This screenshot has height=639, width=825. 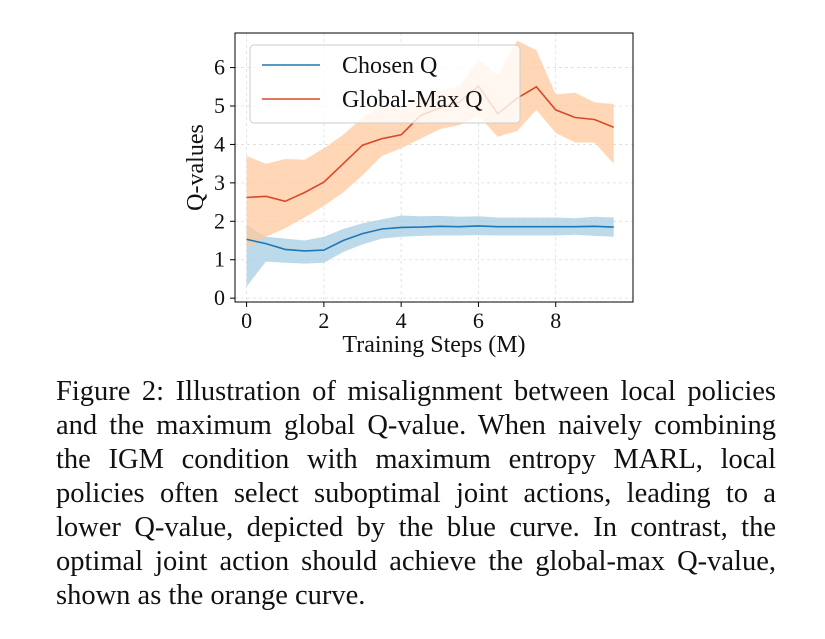 What do you see at coordinates (219, 67) in the screenshot?
I see `y-tick-label: 6` at bounding box center [219, 67].